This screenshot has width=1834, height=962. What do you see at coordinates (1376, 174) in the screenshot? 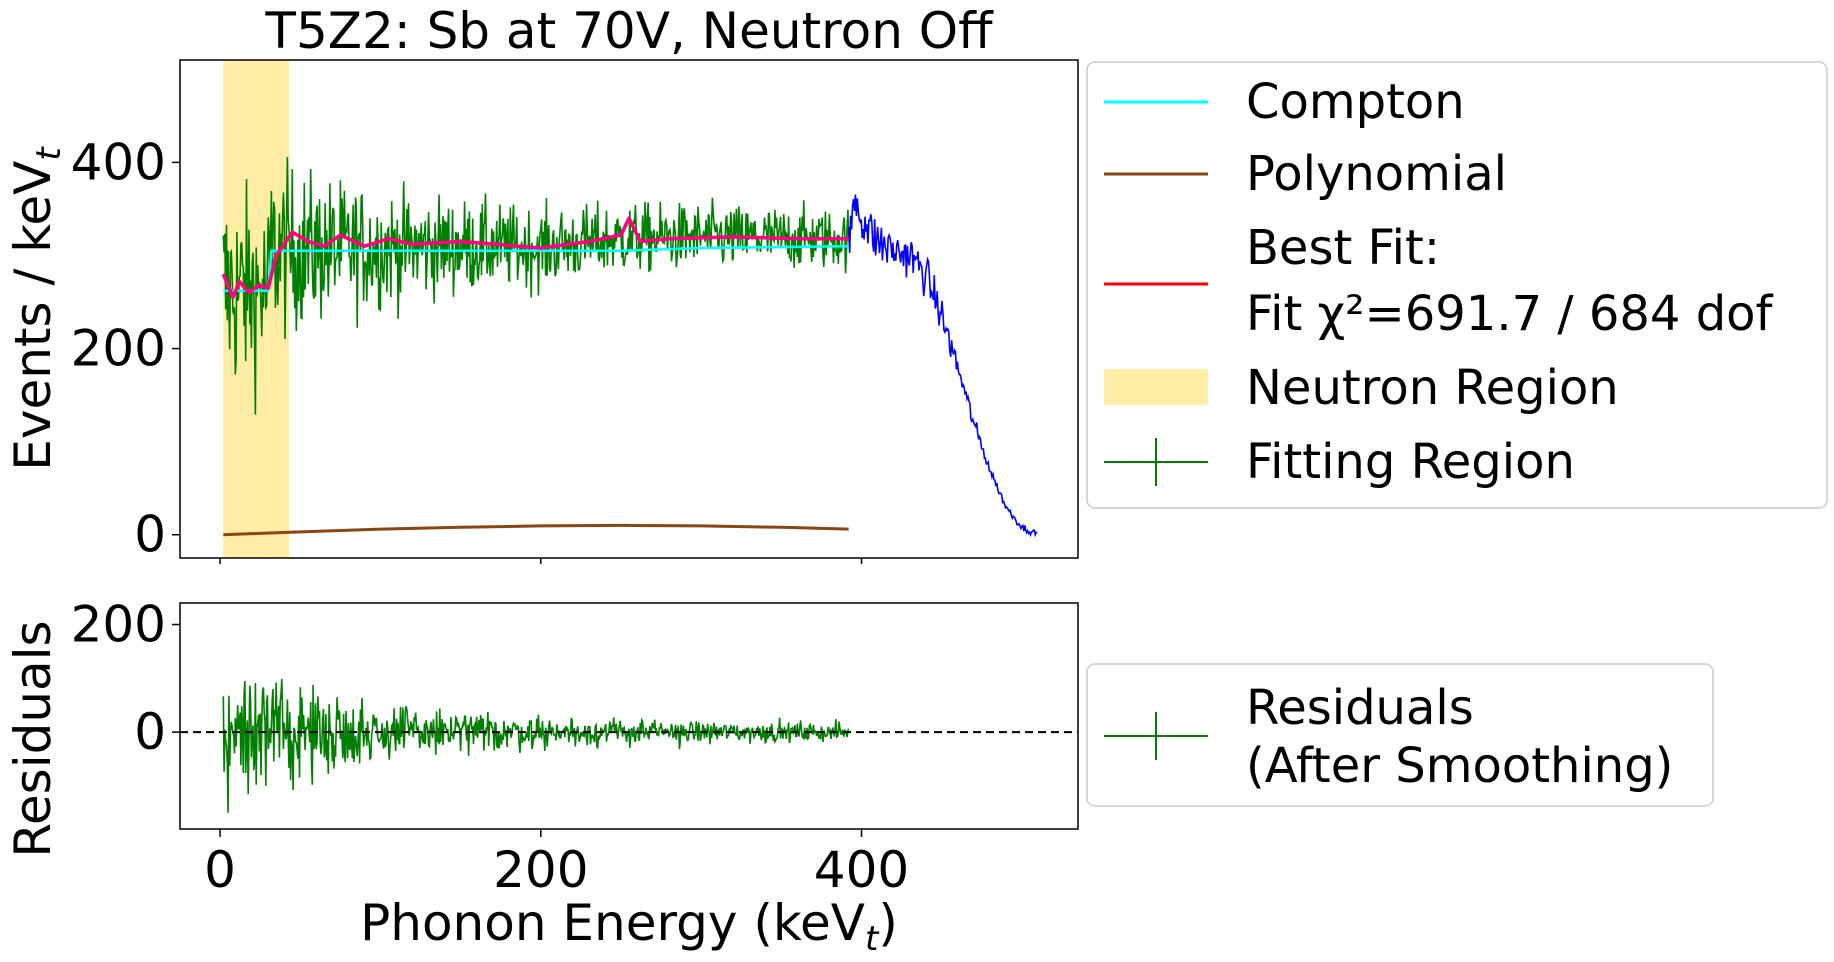
I see `legend-label-polynomial: Polynomial` at bounding box center [1376, 174].